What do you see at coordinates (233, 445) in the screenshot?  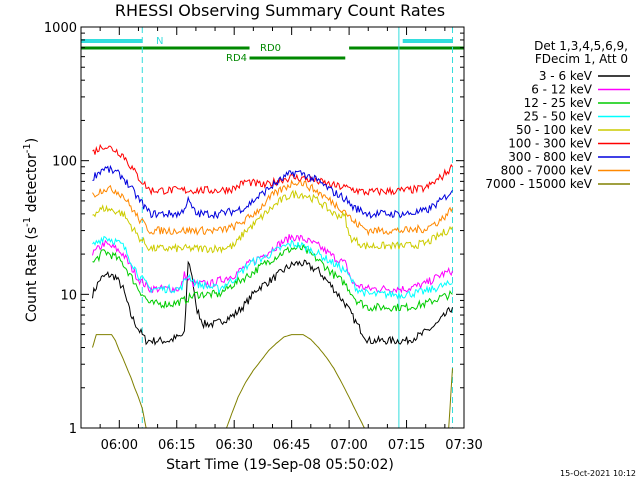 I see `x-tick-label: 06:30` at bounding box center [233, 445].